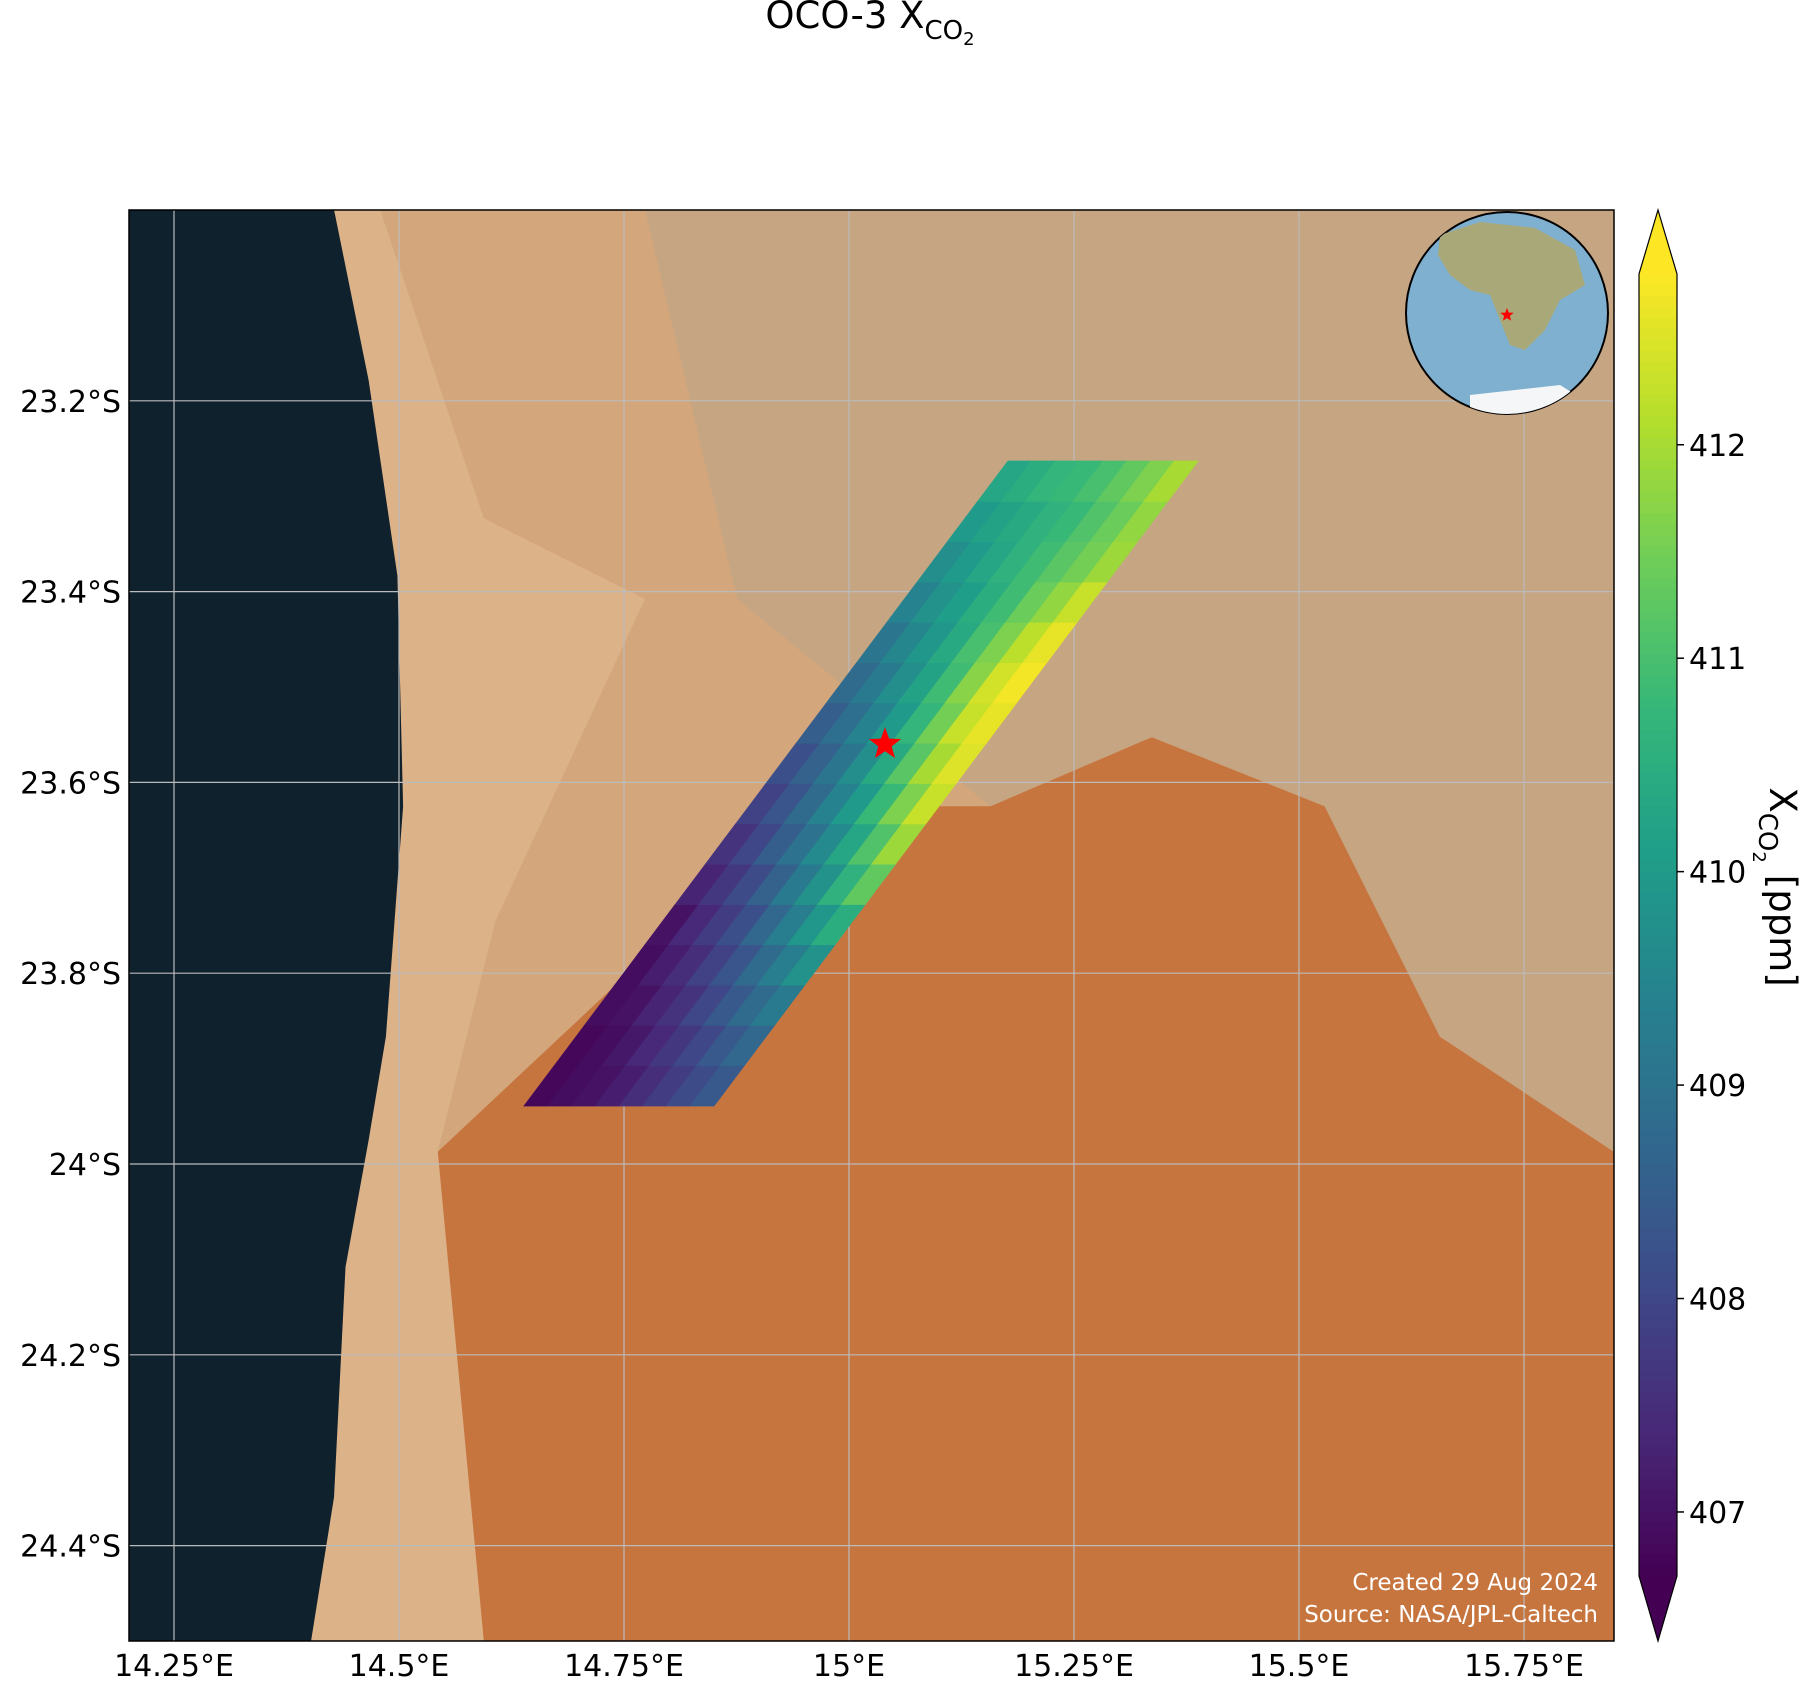  I want to click on colorbar-extend-max, so click(1658, 242).